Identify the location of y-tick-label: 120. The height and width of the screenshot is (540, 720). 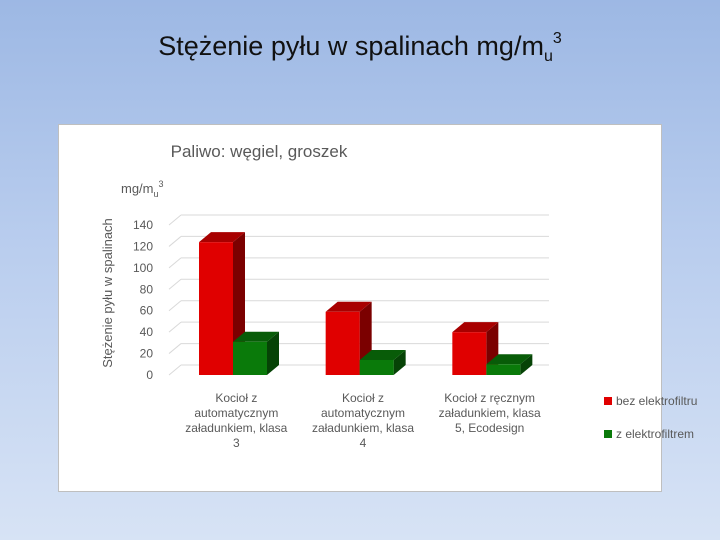
(143, 246).